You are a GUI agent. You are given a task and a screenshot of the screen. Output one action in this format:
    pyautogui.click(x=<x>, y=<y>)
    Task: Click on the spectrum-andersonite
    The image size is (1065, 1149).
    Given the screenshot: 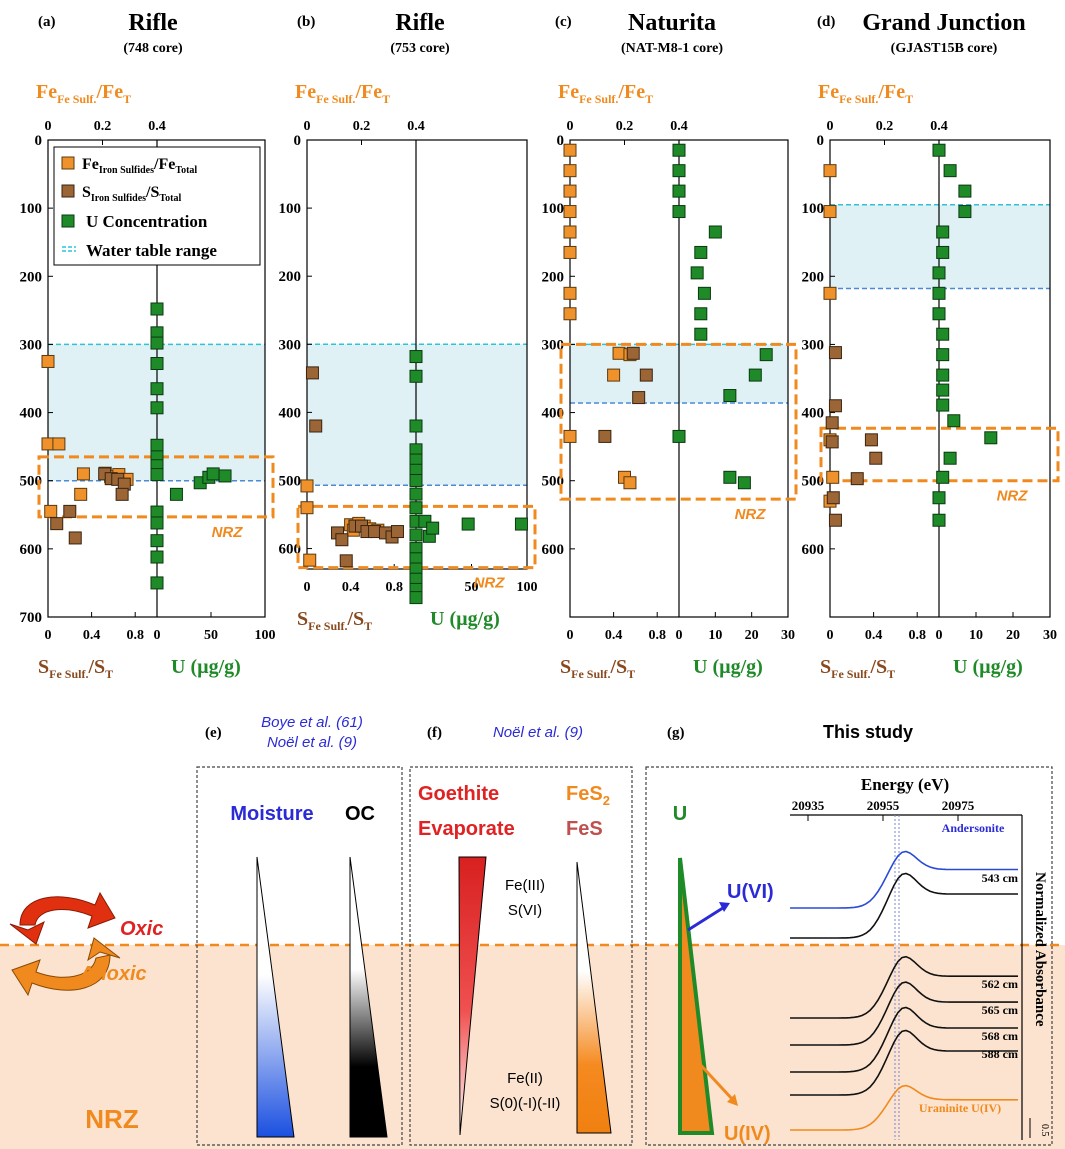 What is the action you would take?
    pyautogui.click(x=904, y=879)
    